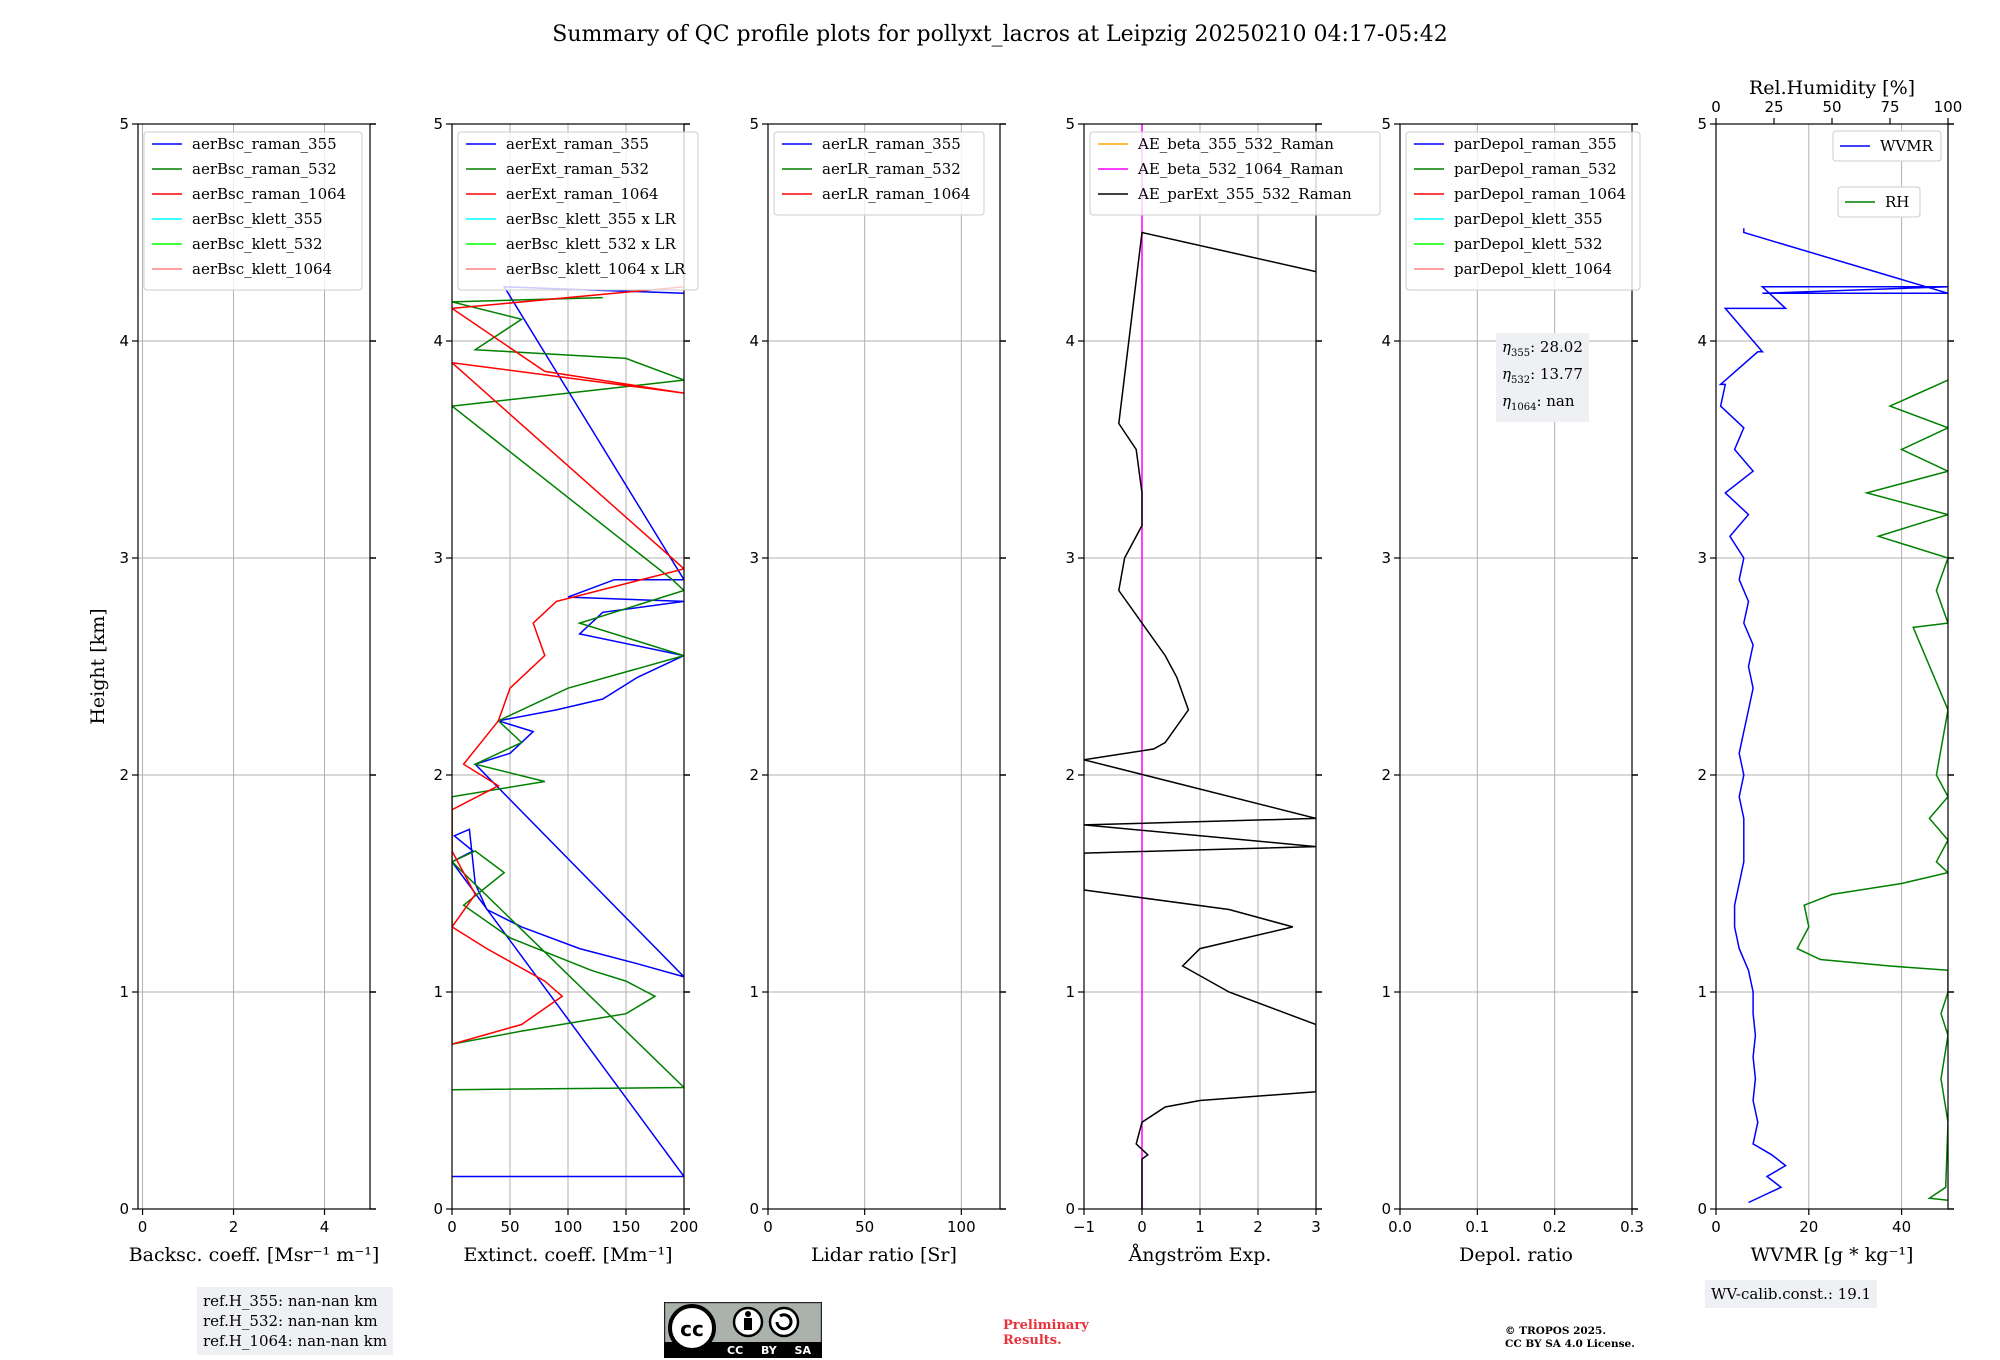 Image resolution: width=2000 pixels, height=1360 pixels. Describe the element at coordinates (1244, 194) in the screenshot. I see `legend-entry: AE_parExt_355_532_Raman` at that location.